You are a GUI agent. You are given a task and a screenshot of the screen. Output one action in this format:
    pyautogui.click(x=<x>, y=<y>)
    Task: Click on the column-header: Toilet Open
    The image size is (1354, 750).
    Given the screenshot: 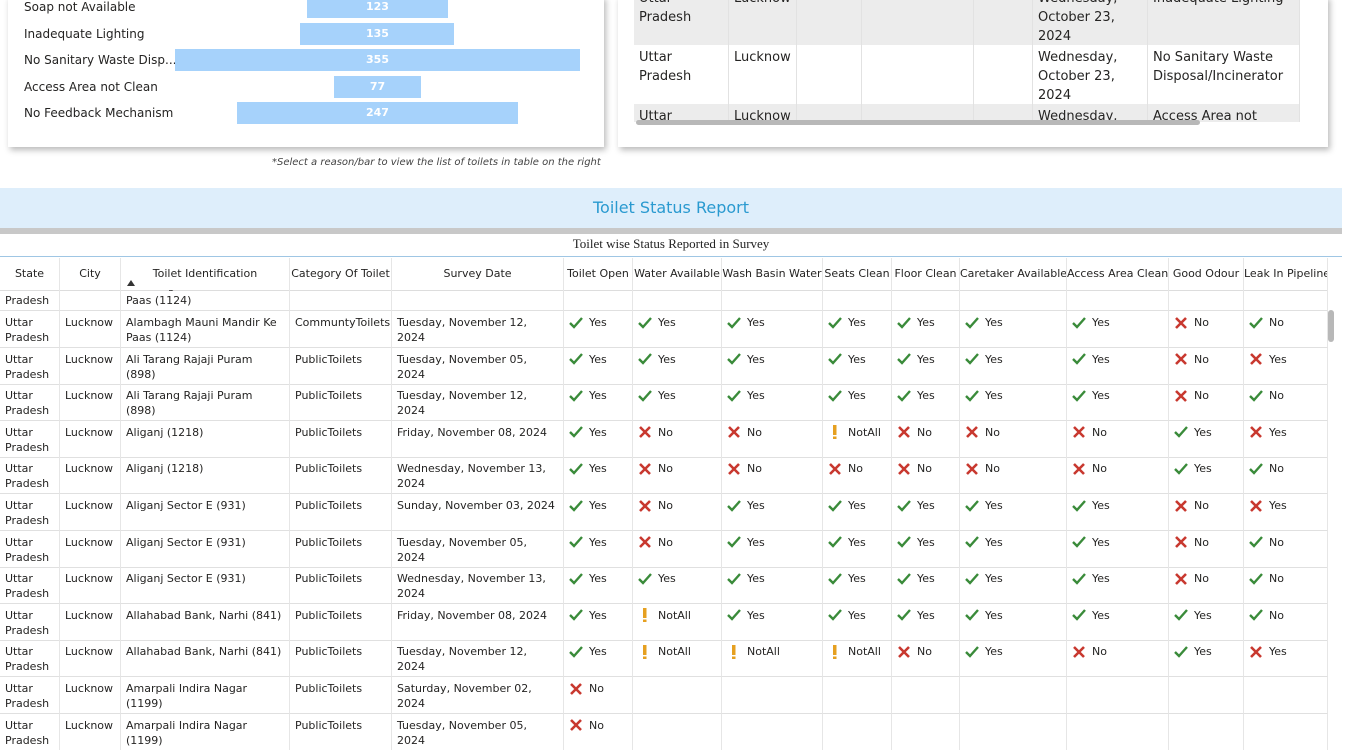 What is the action you would take?
    pyautogui.click(x=598, y=274)
    